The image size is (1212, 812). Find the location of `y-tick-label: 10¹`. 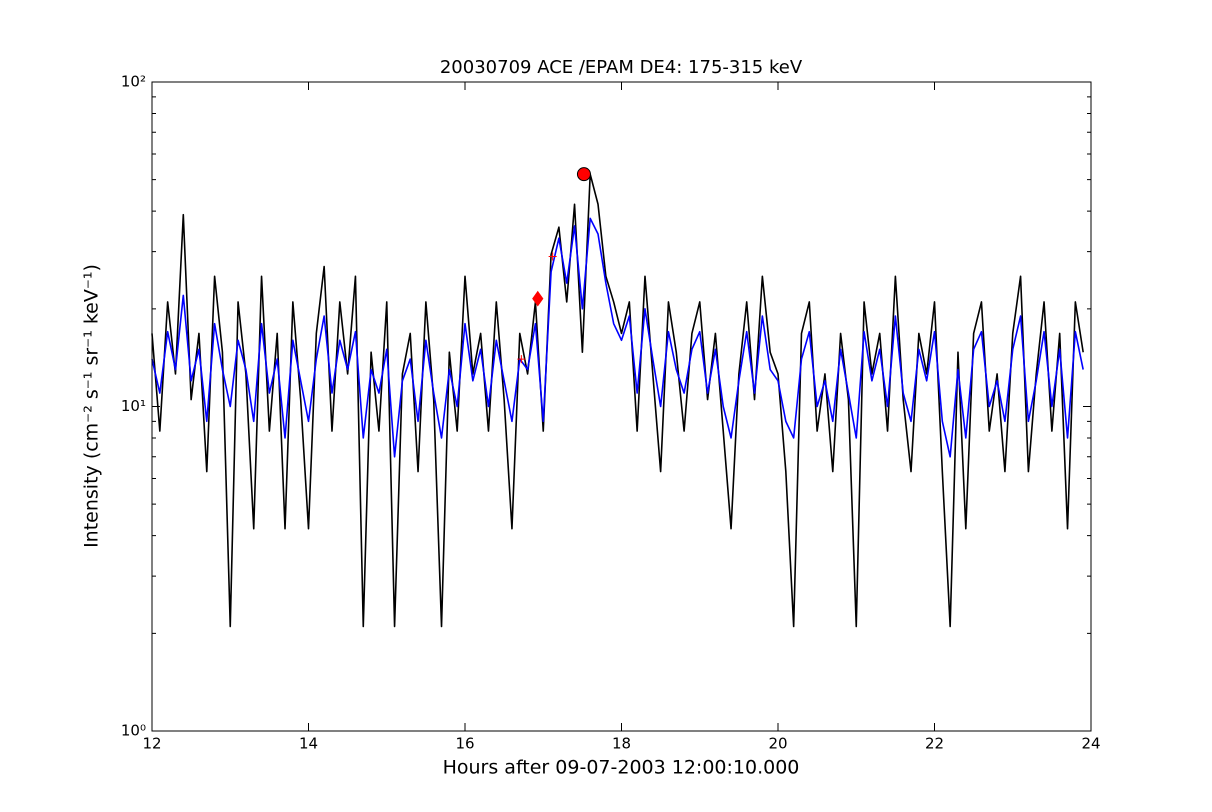

y-tick-label: 10¹ is located at coordinates (133, 406).